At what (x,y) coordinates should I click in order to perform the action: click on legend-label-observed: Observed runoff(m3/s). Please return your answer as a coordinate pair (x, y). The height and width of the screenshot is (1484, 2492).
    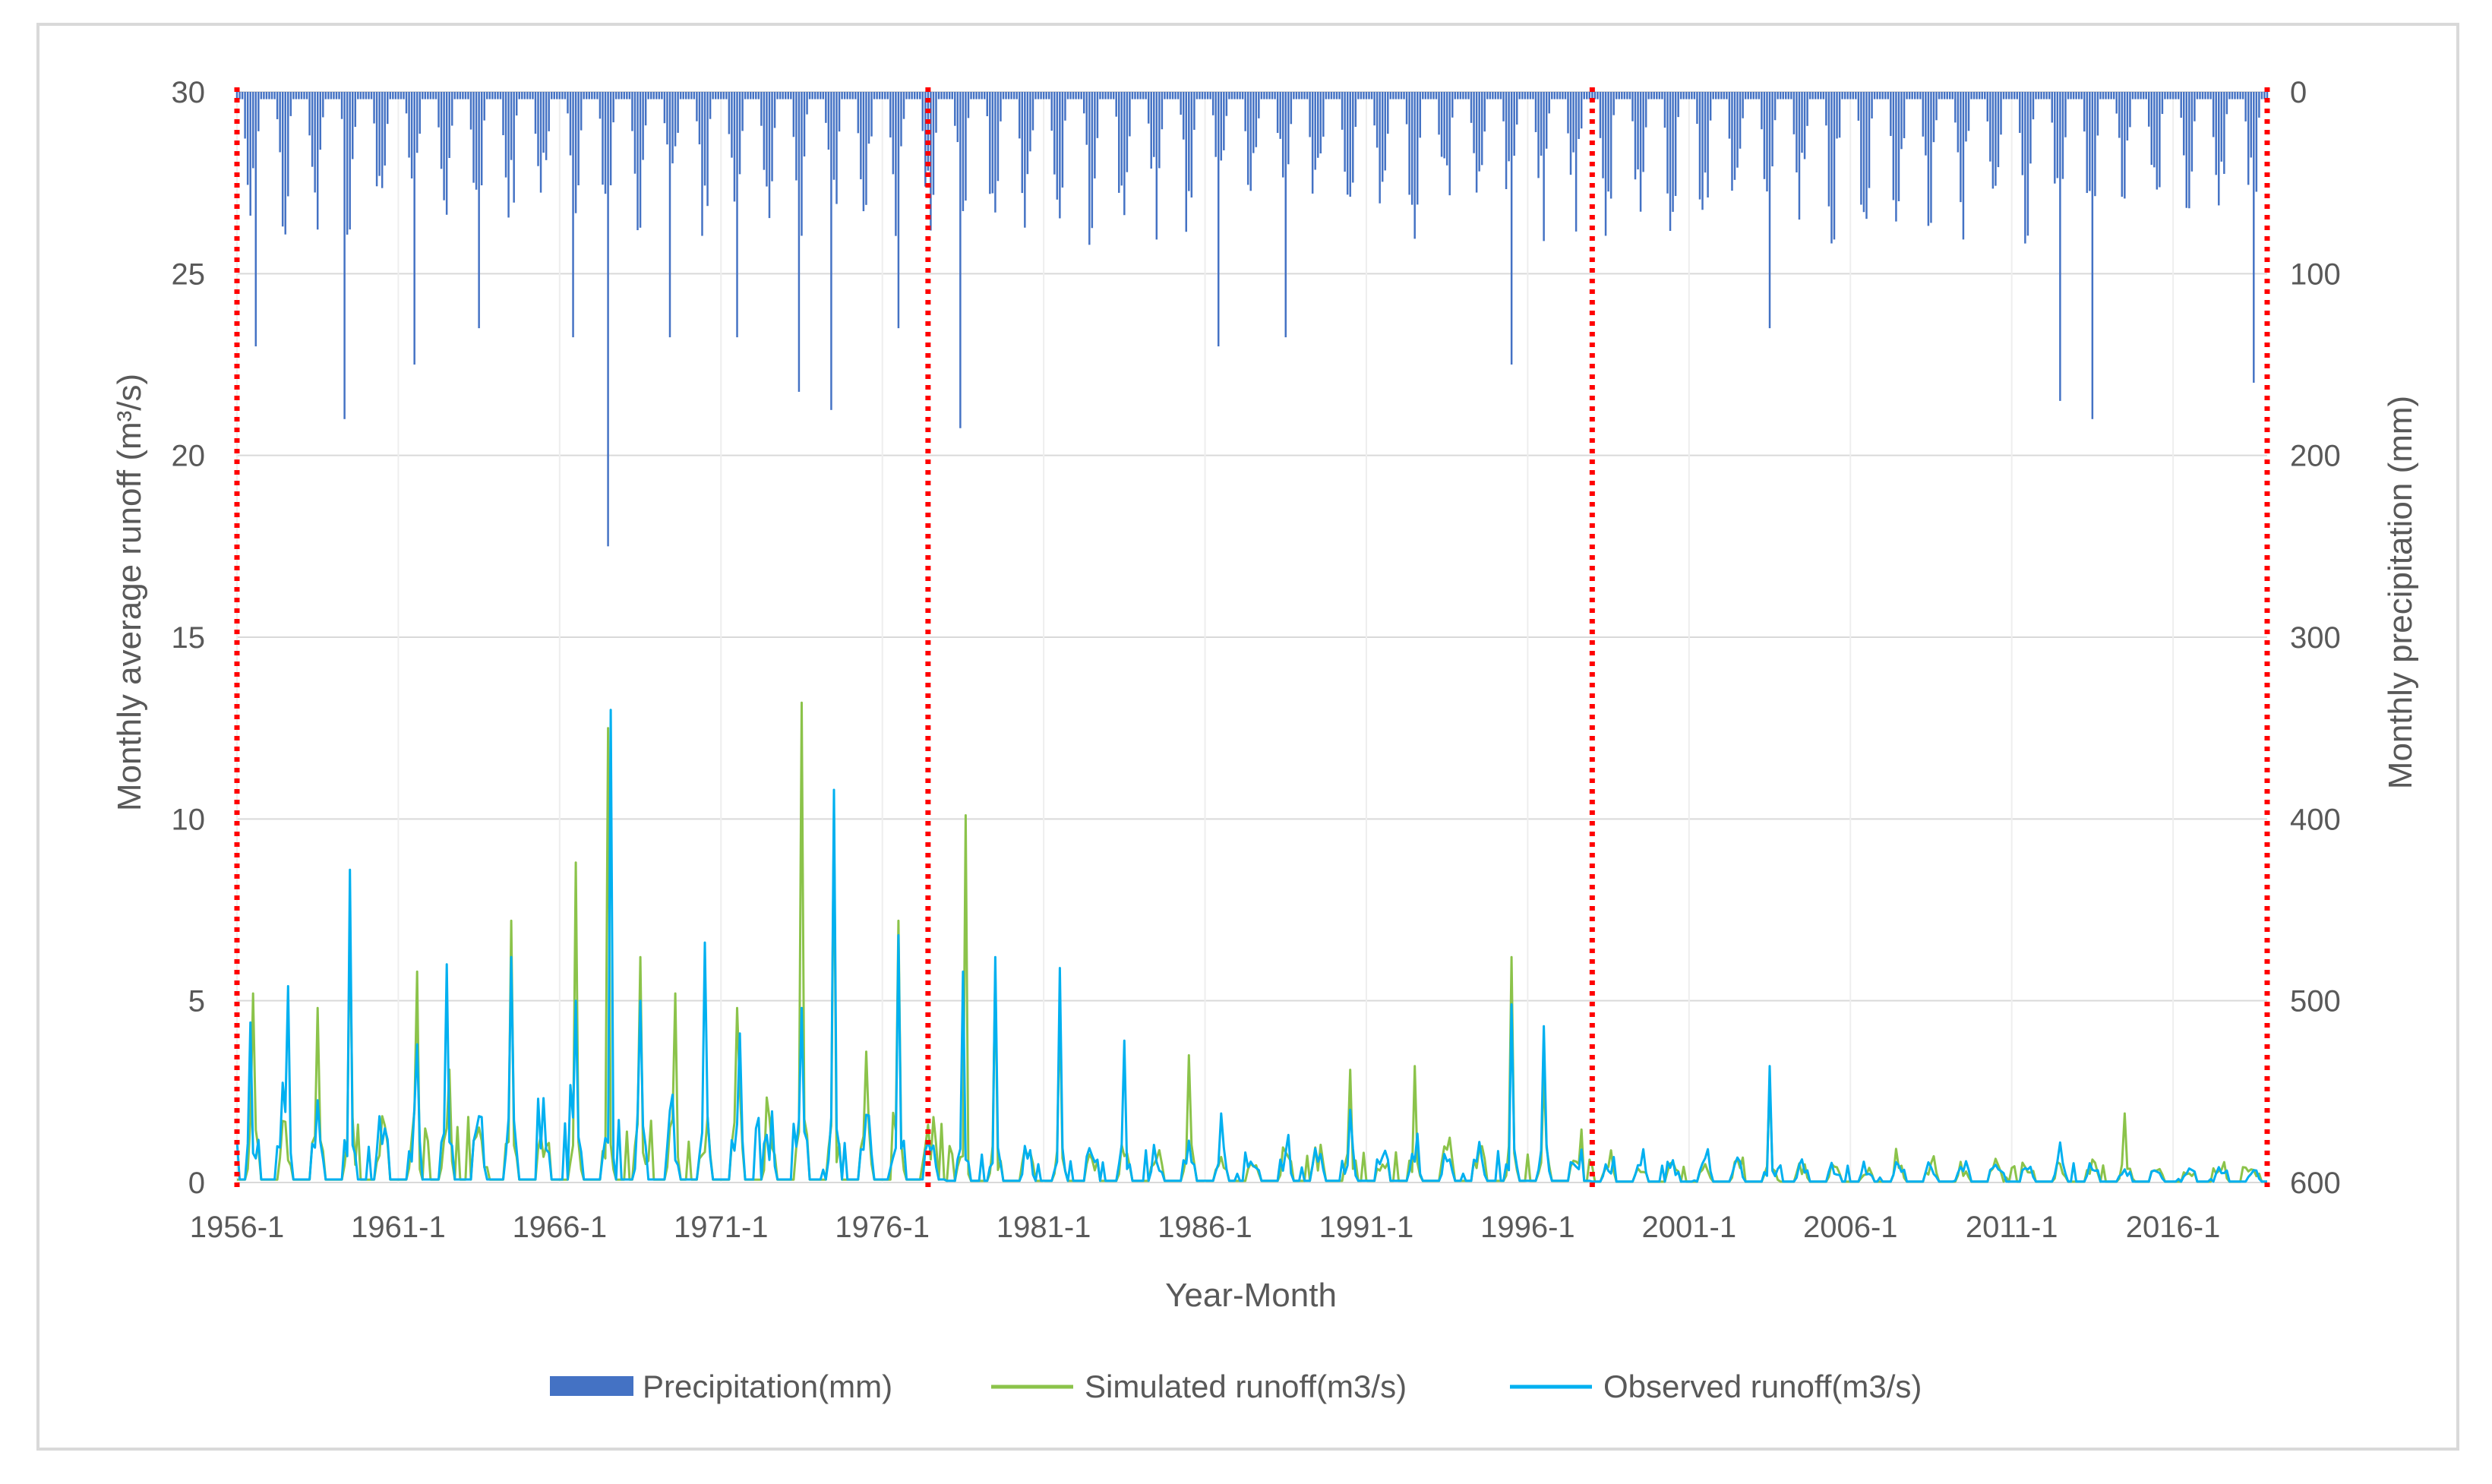
    Looking at the image, I should click on (1762, 1386).